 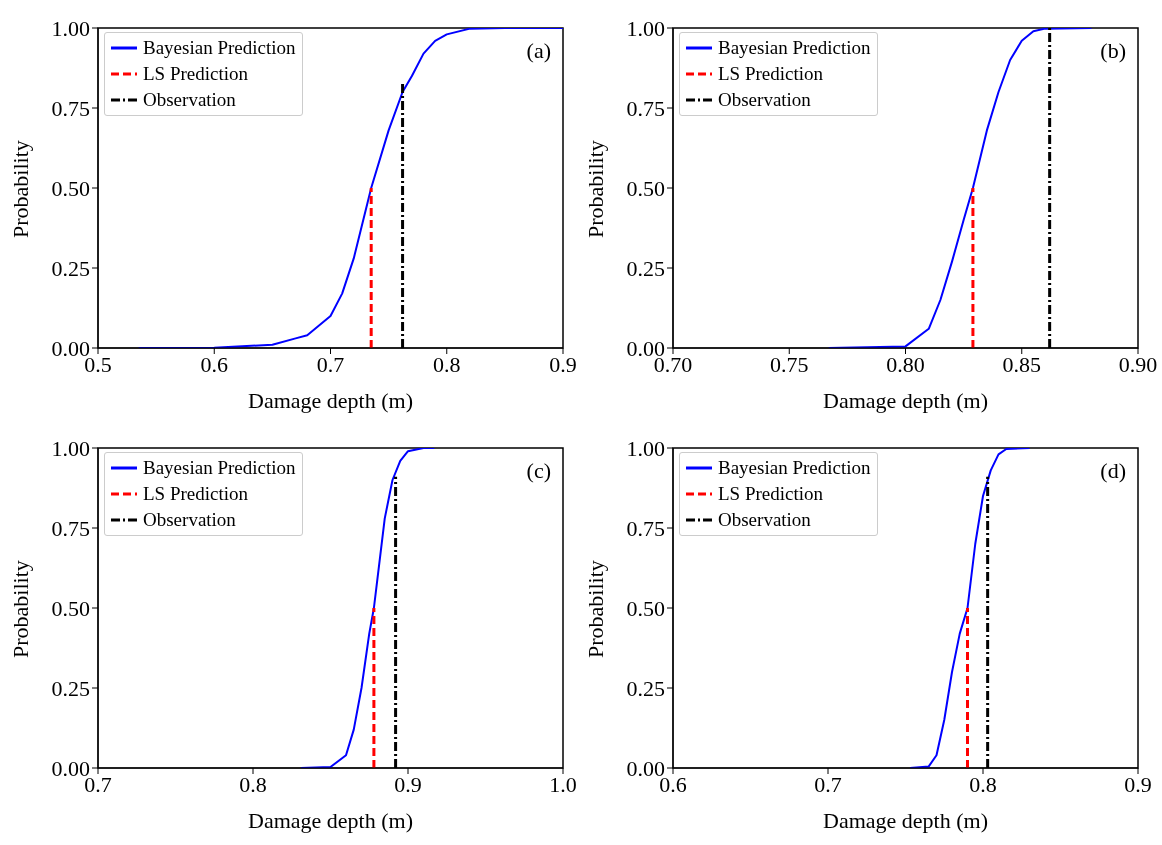 I want to click on annotation: (b), so click(x=1113, y=50).